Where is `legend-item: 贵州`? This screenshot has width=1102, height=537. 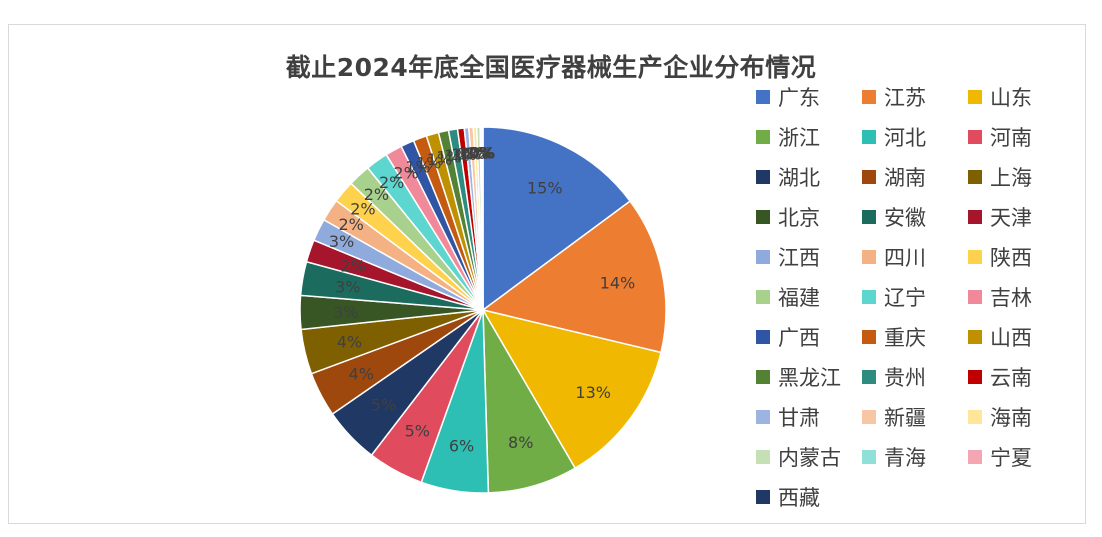 legend-item: 贵州 is located at coordinates (894, 377).